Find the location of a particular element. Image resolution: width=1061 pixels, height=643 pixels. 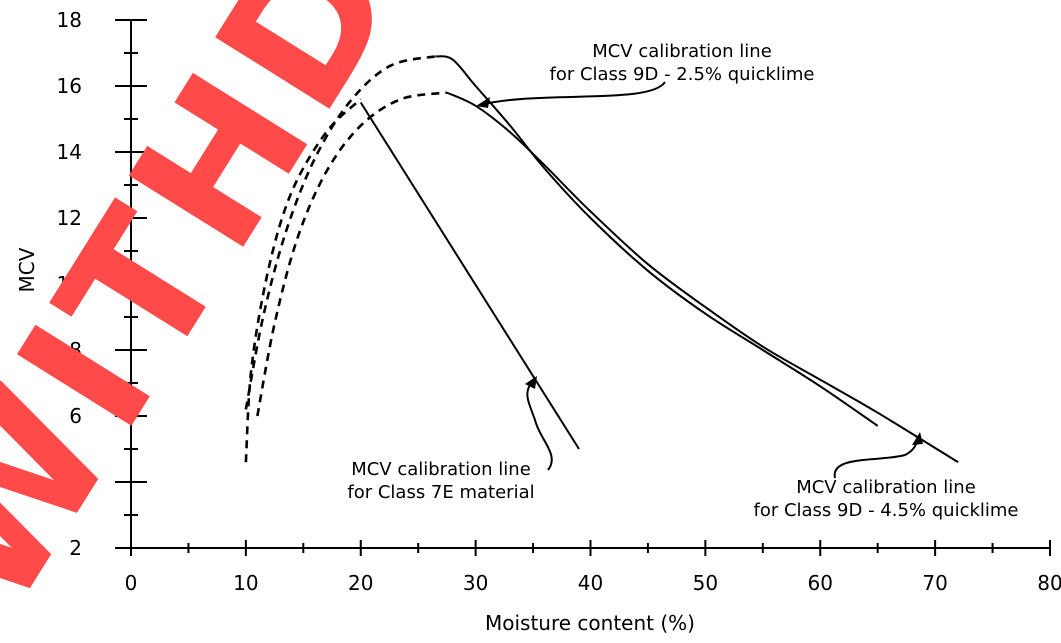

x-tick-label: 70 is located at coordinates (934, 583).